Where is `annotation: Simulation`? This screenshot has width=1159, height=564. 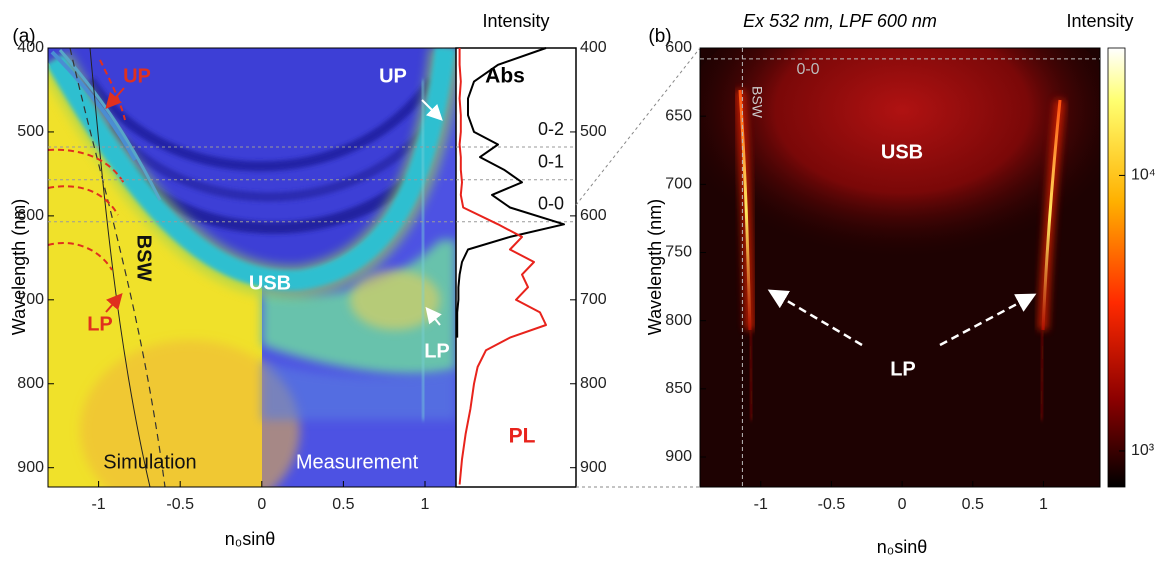 annotation: Simulation is located at coordinates (149, 462).